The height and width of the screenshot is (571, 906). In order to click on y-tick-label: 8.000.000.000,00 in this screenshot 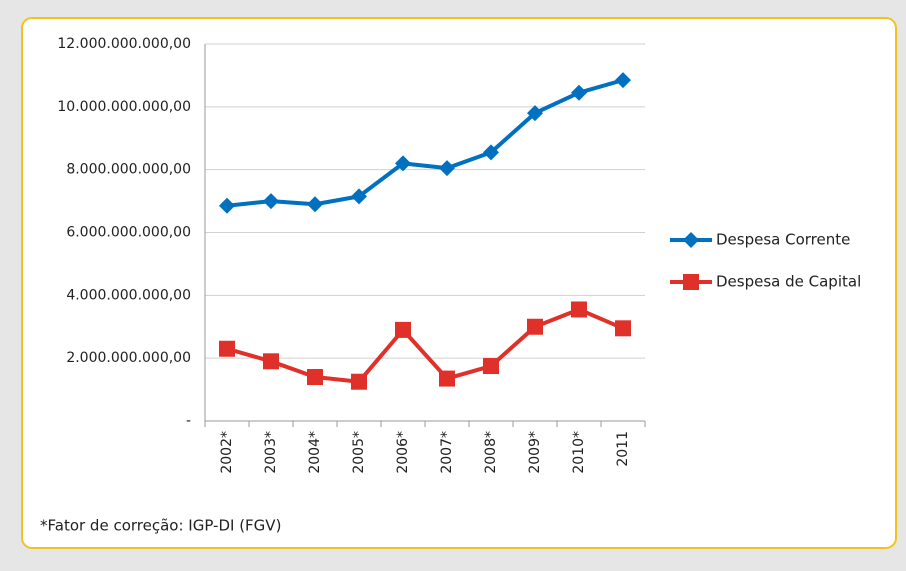, I will do `click(128, 170)`.